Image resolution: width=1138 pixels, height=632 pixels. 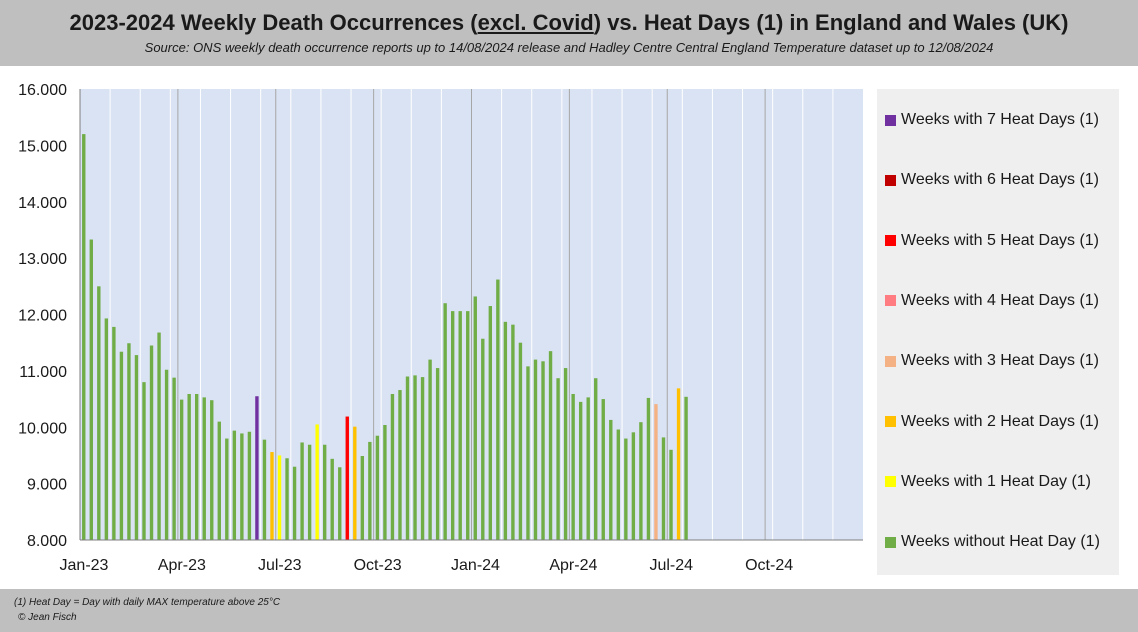 What do you see at coordinates (47, 485) in the screenshot?
I see `y-tick-label: 9.000` at bounding box center [47, 485].